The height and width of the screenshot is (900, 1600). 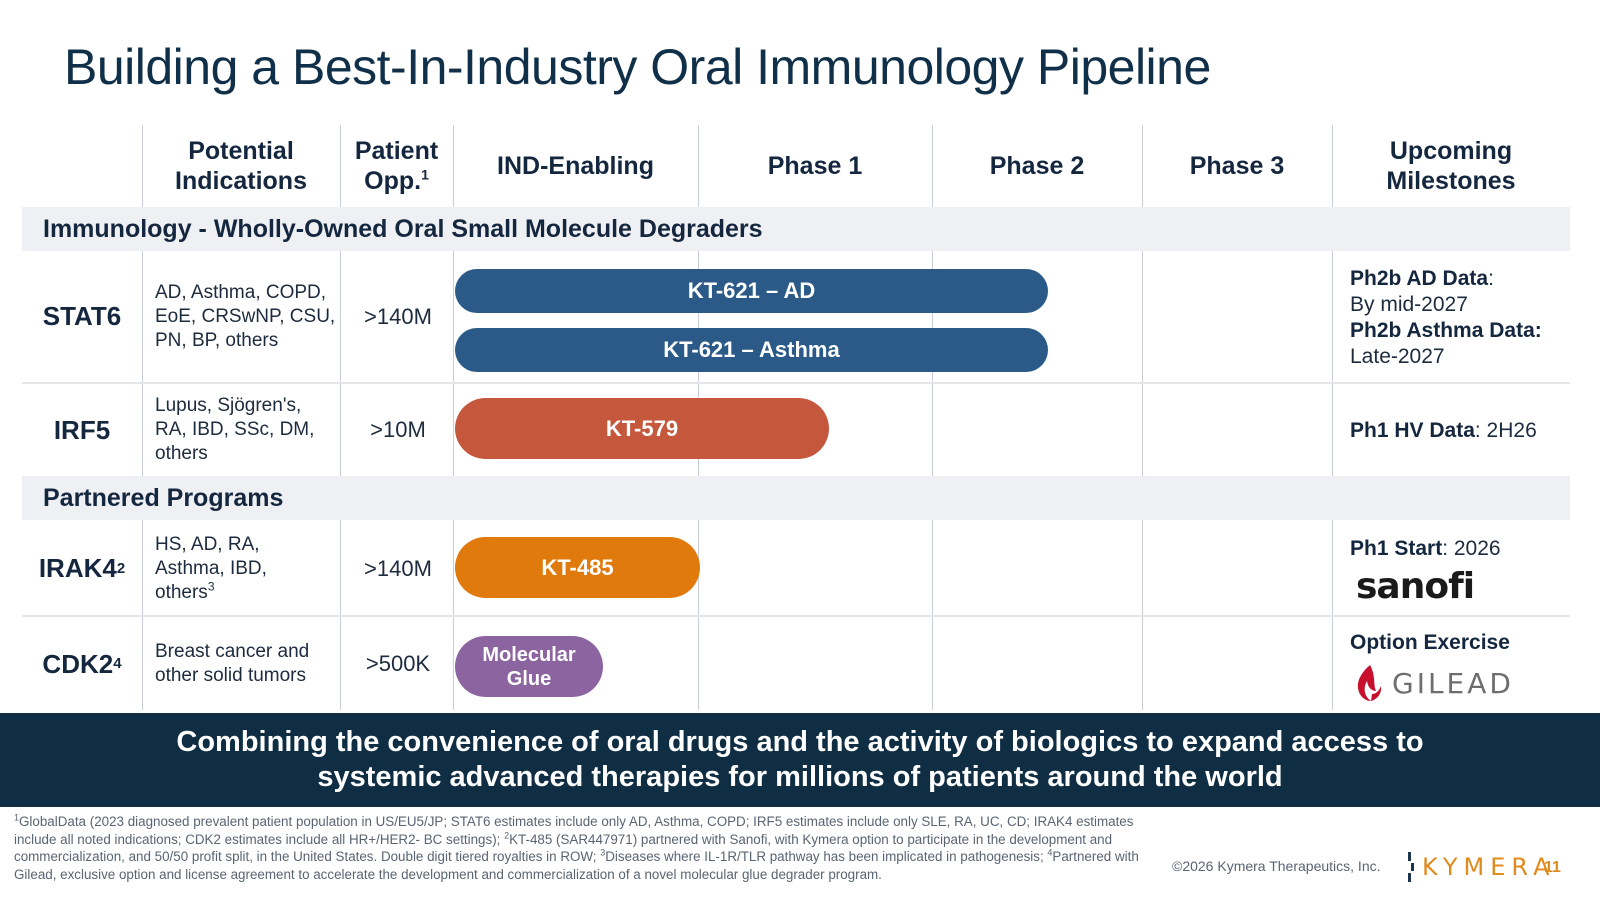 What do you see at coordinates (507, 835) in the screenshot?
I see `footnote-marker: 2` at bounding box center [507, 835].